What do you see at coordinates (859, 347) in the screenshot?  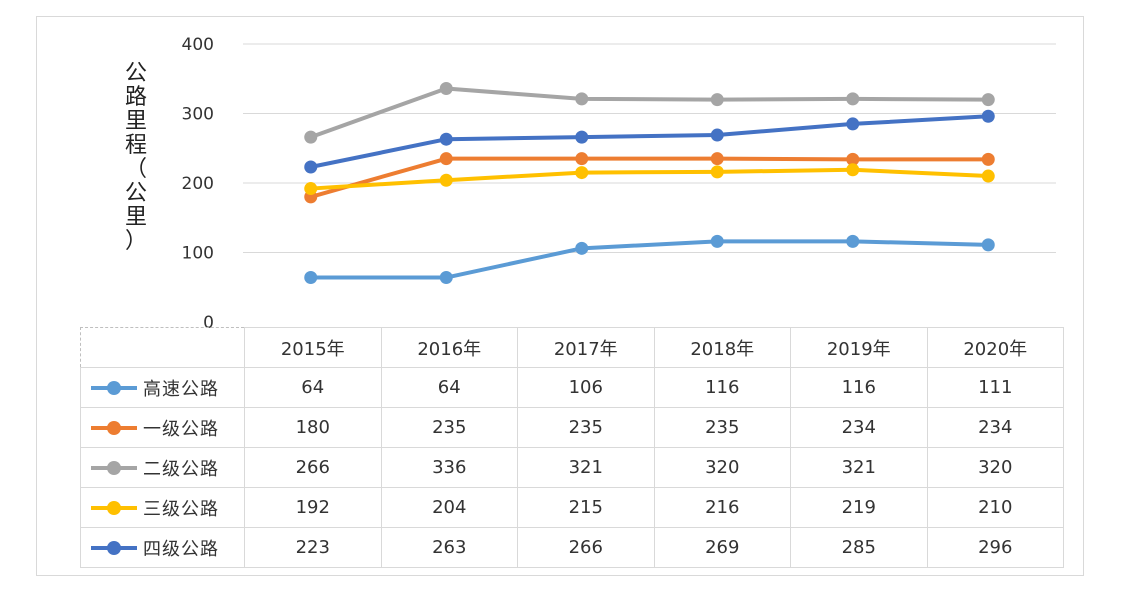 I see `table-header-cell: 2019年` at bounding box center [859, 347].